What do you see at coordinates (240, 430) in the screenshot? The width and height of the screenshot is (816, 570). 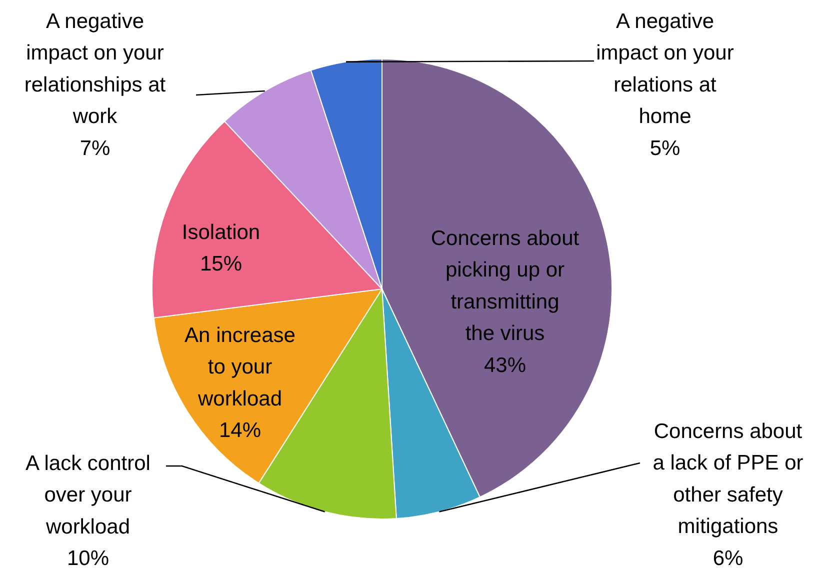 I see `data-label: 14%` at bounding box center [240, 430].